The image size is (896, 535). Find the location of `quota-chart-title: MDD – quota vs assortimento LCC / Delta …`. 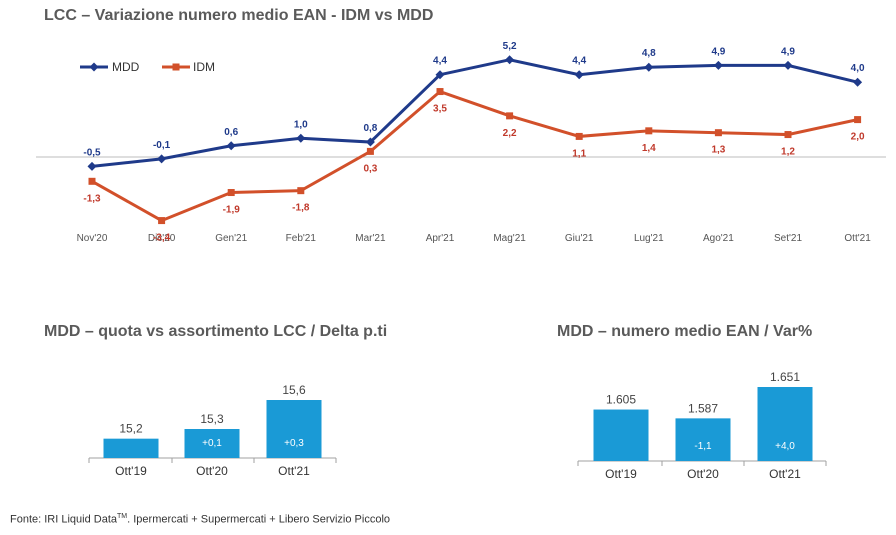

quota-chart-title: MDD – quota vs assortimento LCC / Delta … is located at coordinates (216, 331).